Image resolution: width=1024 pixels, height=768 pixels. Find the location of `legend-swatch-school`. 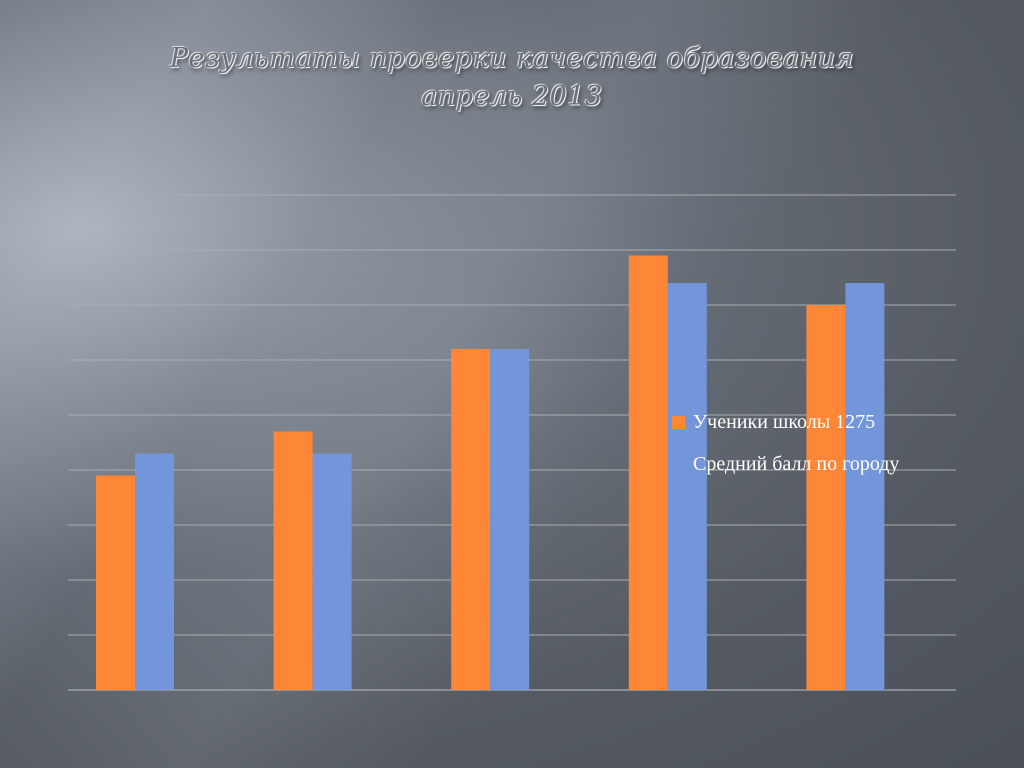

legend-swatch-school is located at coordinates (678, 422).